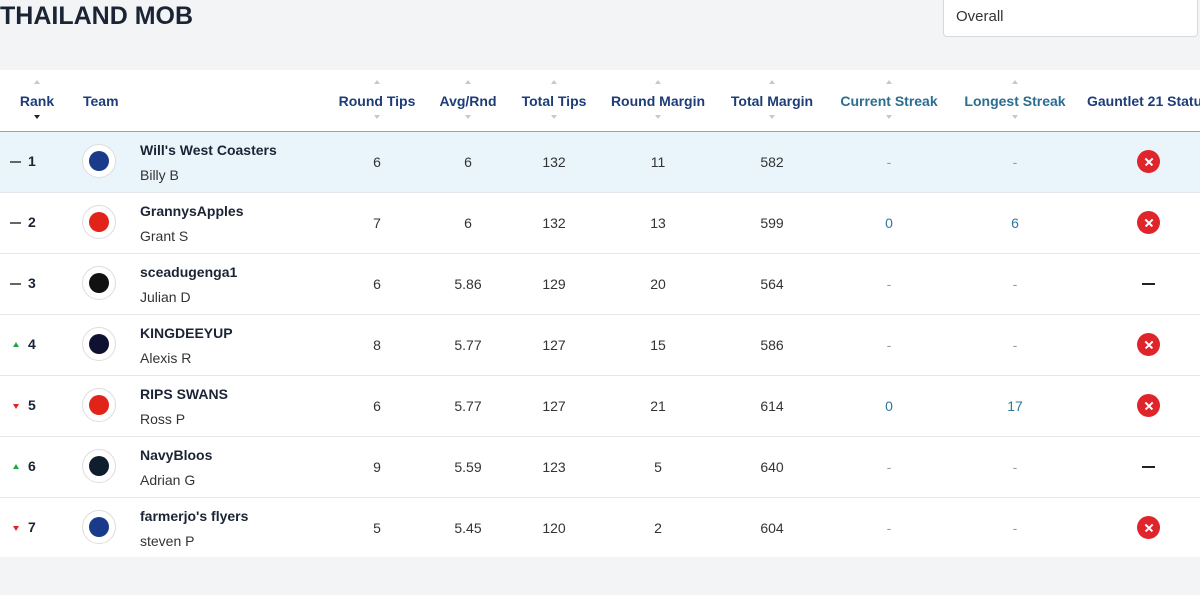 This screenshot has height=595, width=1200. Describe the element at coordinates (658, 528) in the screenshot. I see `stat-cell: 2` at that location.